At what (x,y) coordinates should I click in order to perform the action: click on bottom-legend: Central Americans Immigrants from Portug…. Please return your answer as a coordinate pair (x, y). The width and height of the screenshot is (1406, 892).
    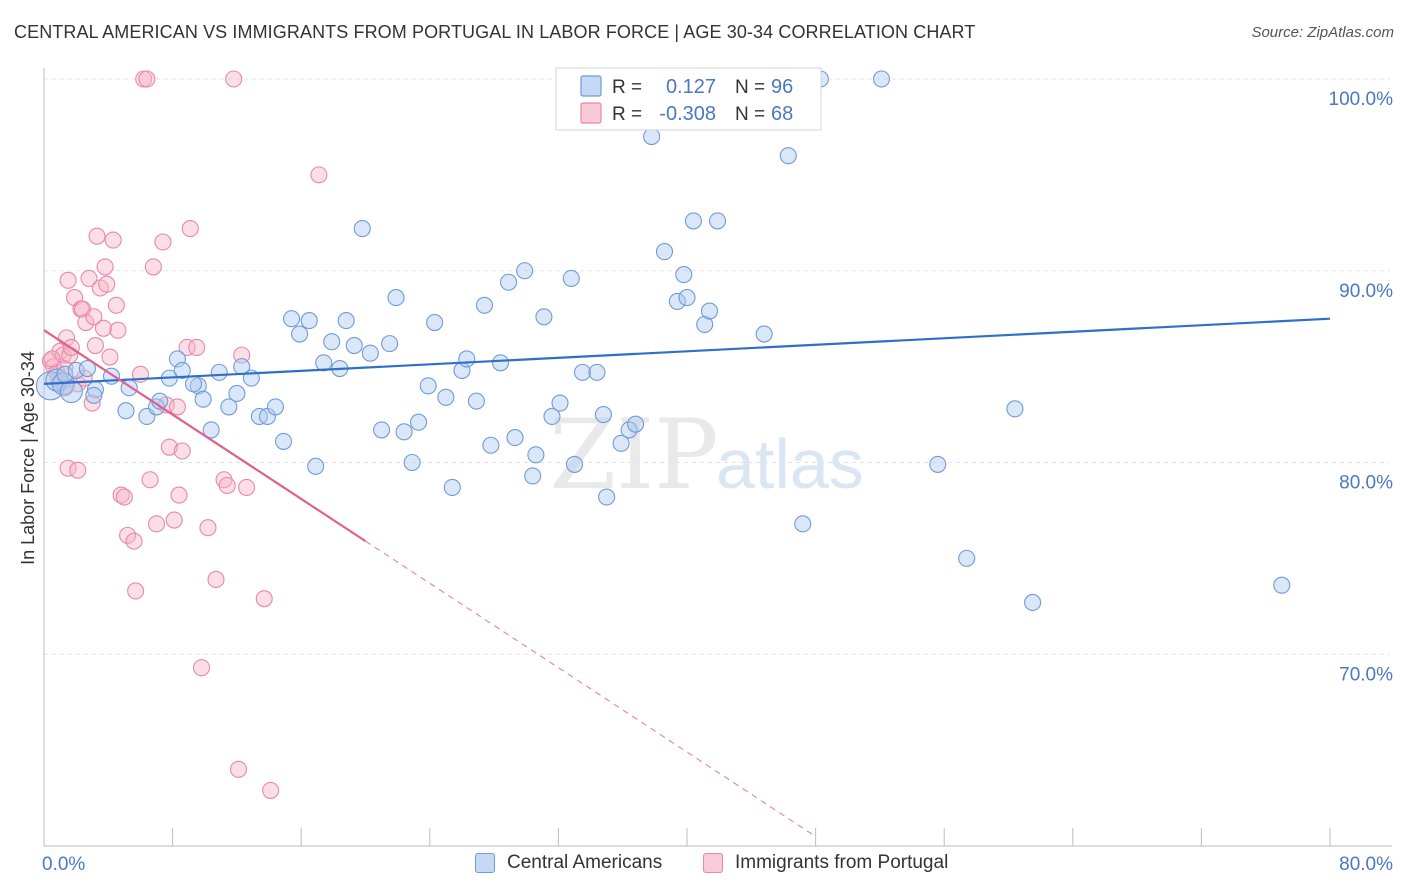
    Looking at the image, I should click on (703, 865).